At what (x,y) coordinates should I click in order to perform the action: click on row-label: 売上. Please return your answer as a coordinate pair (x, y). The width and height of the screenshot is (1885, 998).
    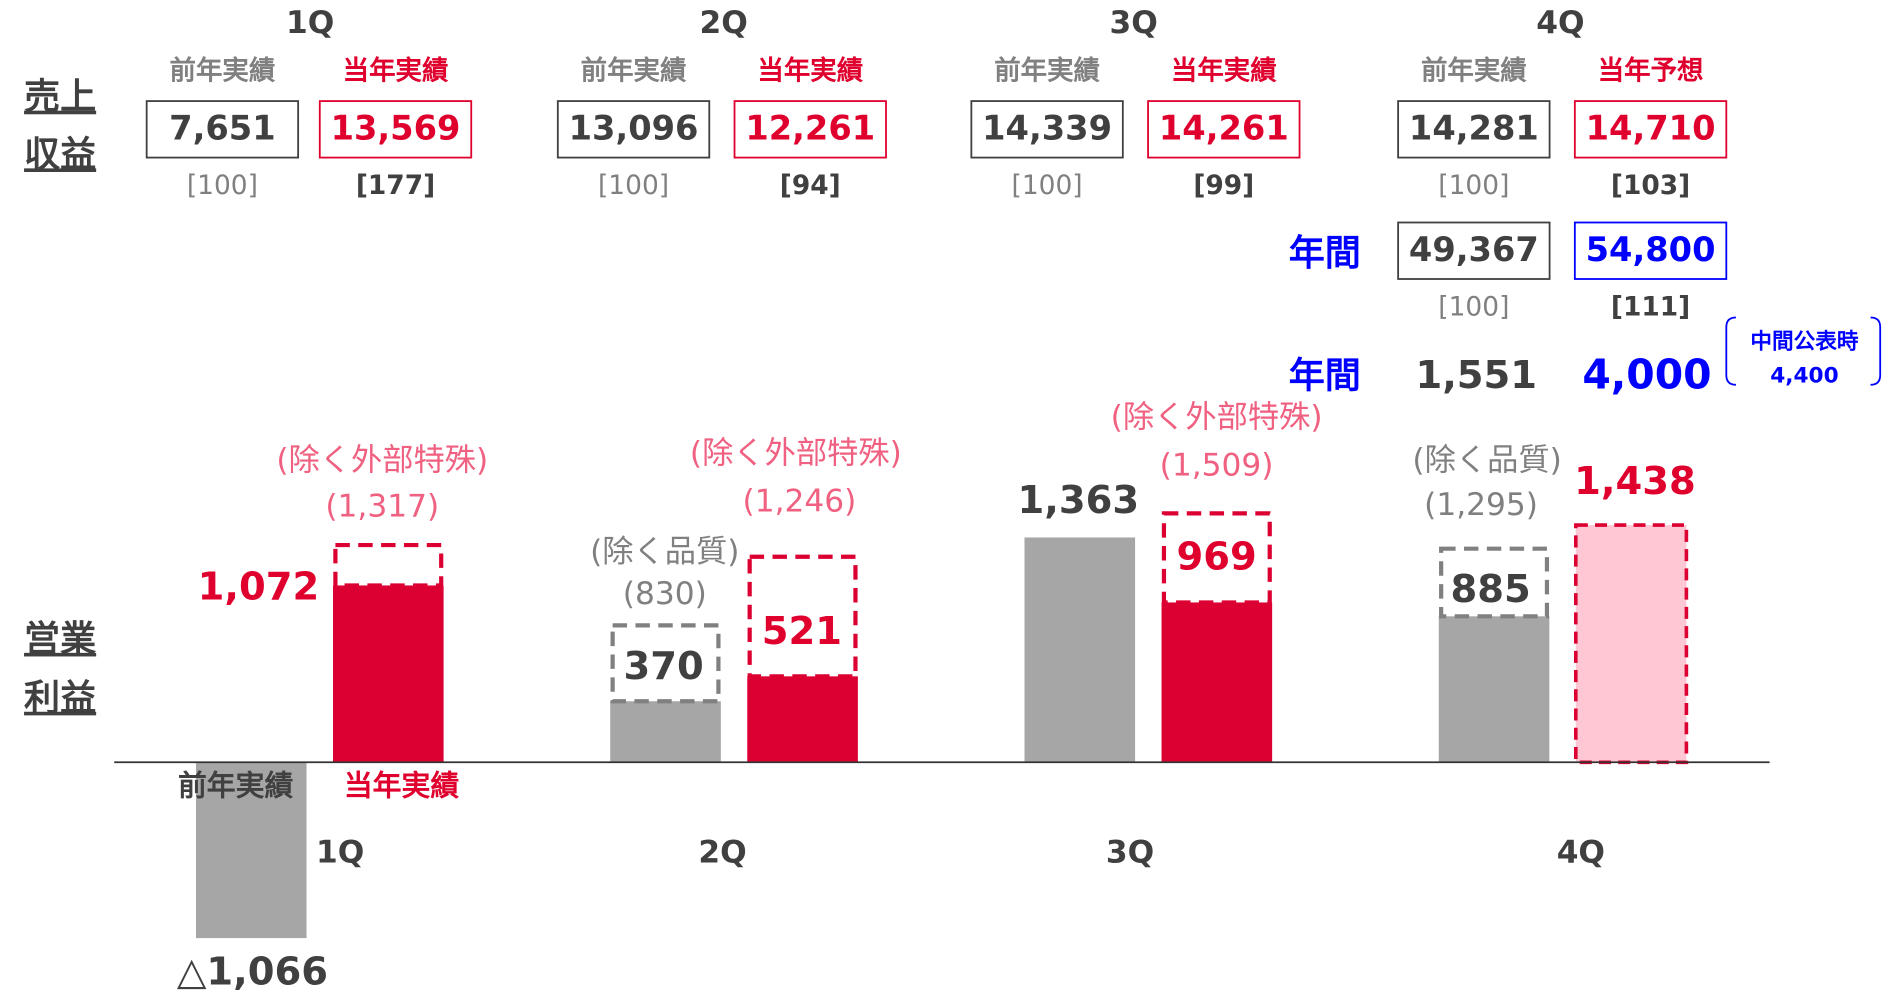
    Looking at the image, I should click on (60, 97).